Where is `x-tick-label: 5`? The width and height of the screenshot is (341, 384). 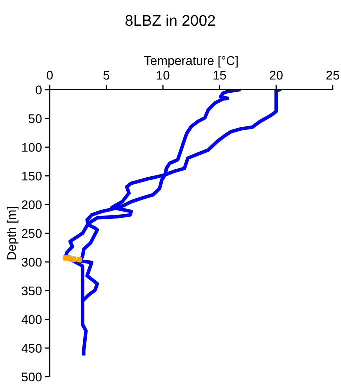 x-tick-label: 5 is located at coordinates (107, 75).